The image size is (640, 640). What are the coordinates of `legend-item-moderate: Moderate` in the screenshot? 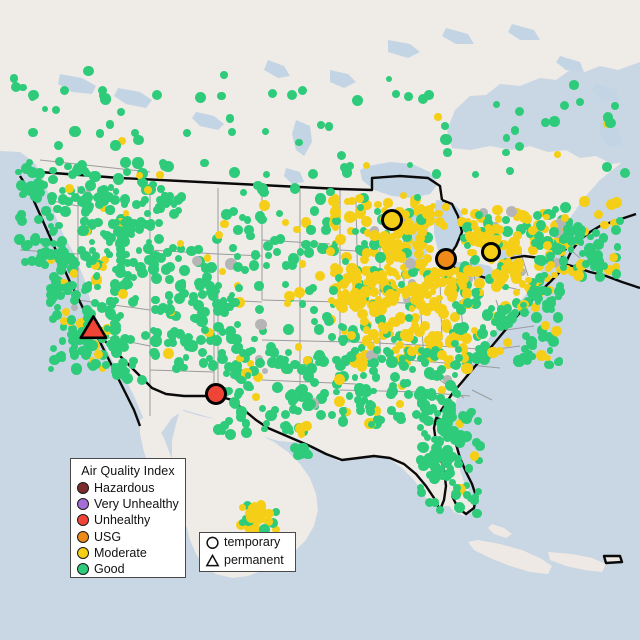 It's located at (128, 553).